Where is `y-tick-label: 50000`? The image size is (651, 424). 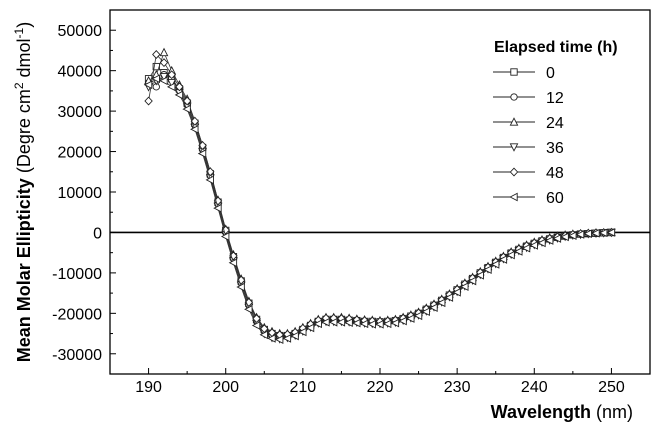 y-tick-label: 50000 is located at coordinates (80, 31).